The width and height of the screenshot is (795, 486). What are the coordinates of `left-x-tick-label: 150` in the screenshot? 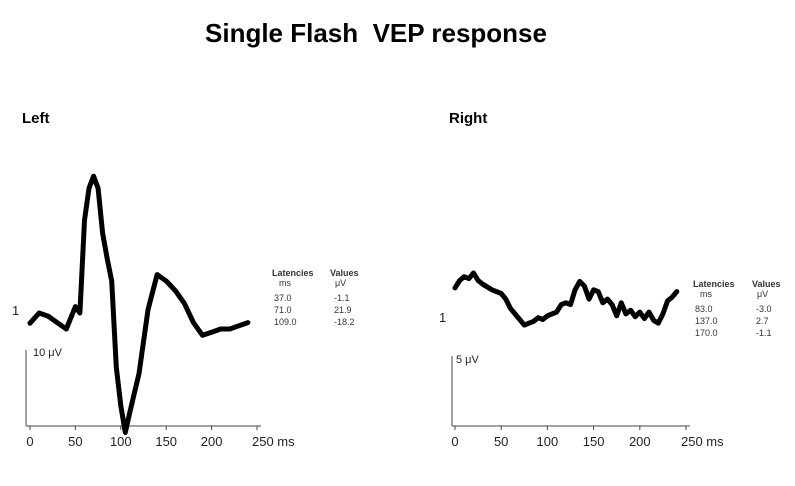 It's located at (166, 441).